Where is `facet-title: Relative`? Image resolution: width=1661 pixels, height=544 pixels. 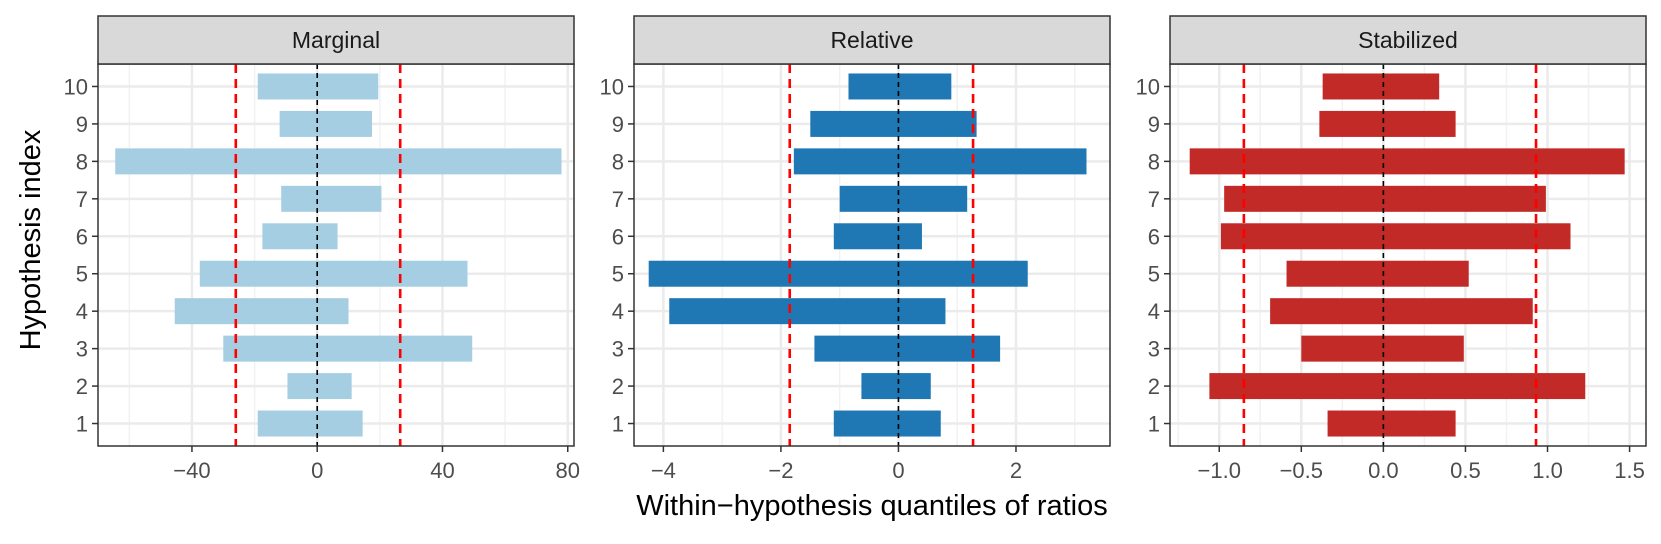 facet-title: Relative is located at coordinates (871, 40).